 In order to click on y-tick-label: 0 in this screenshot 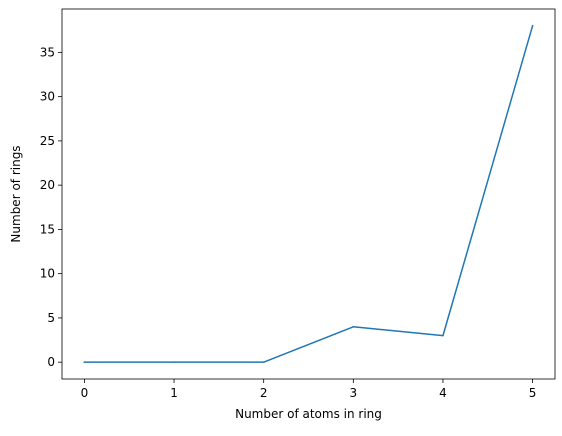, I will do `click(51, 362)`.